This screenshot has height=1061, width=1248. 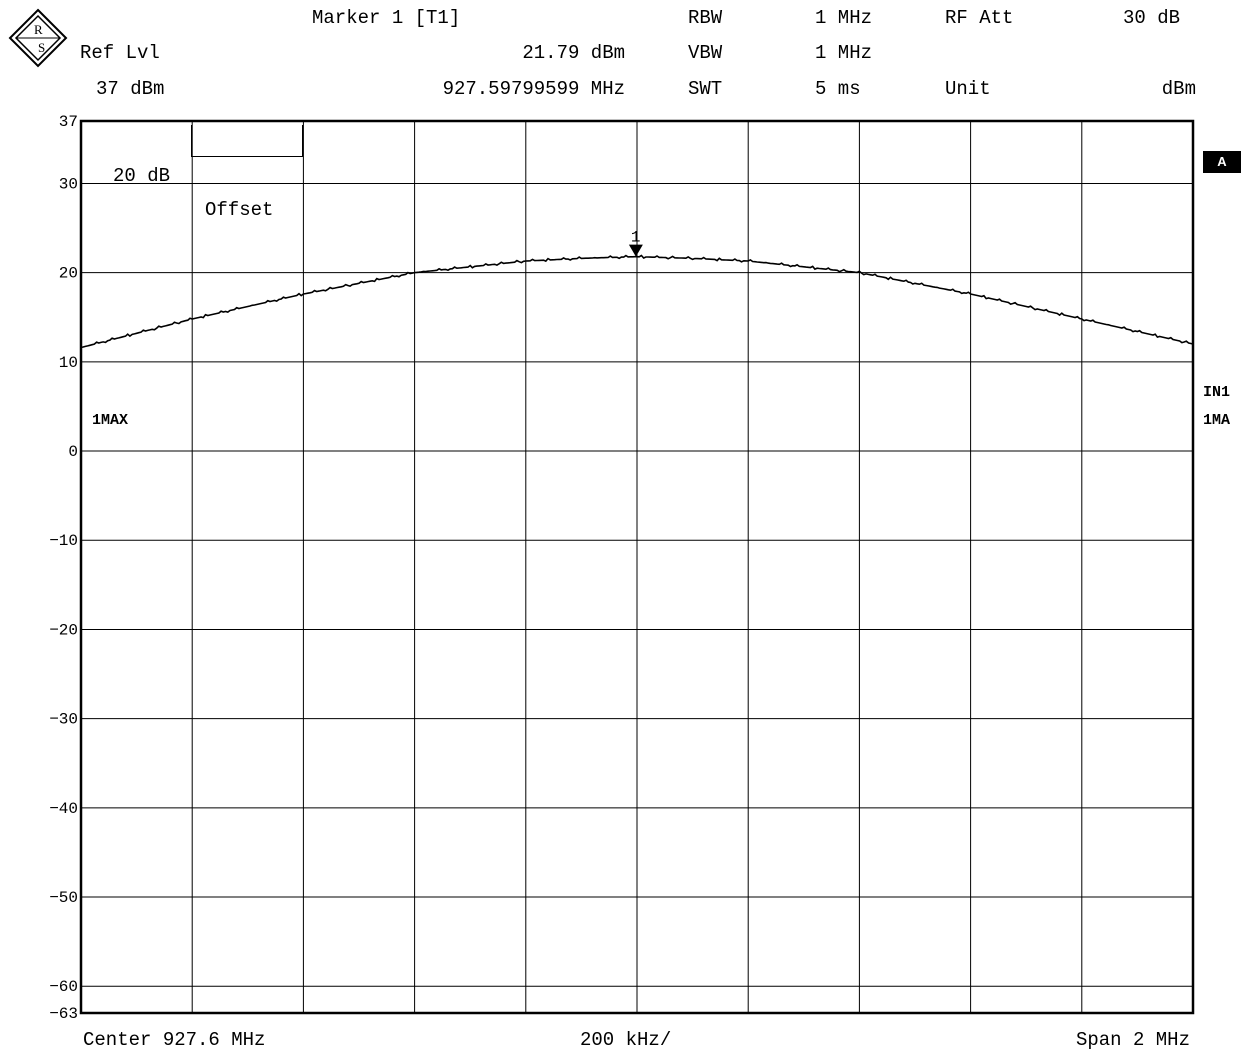 I want to click on y-tick-label: 10, so click(x=68, y=363).